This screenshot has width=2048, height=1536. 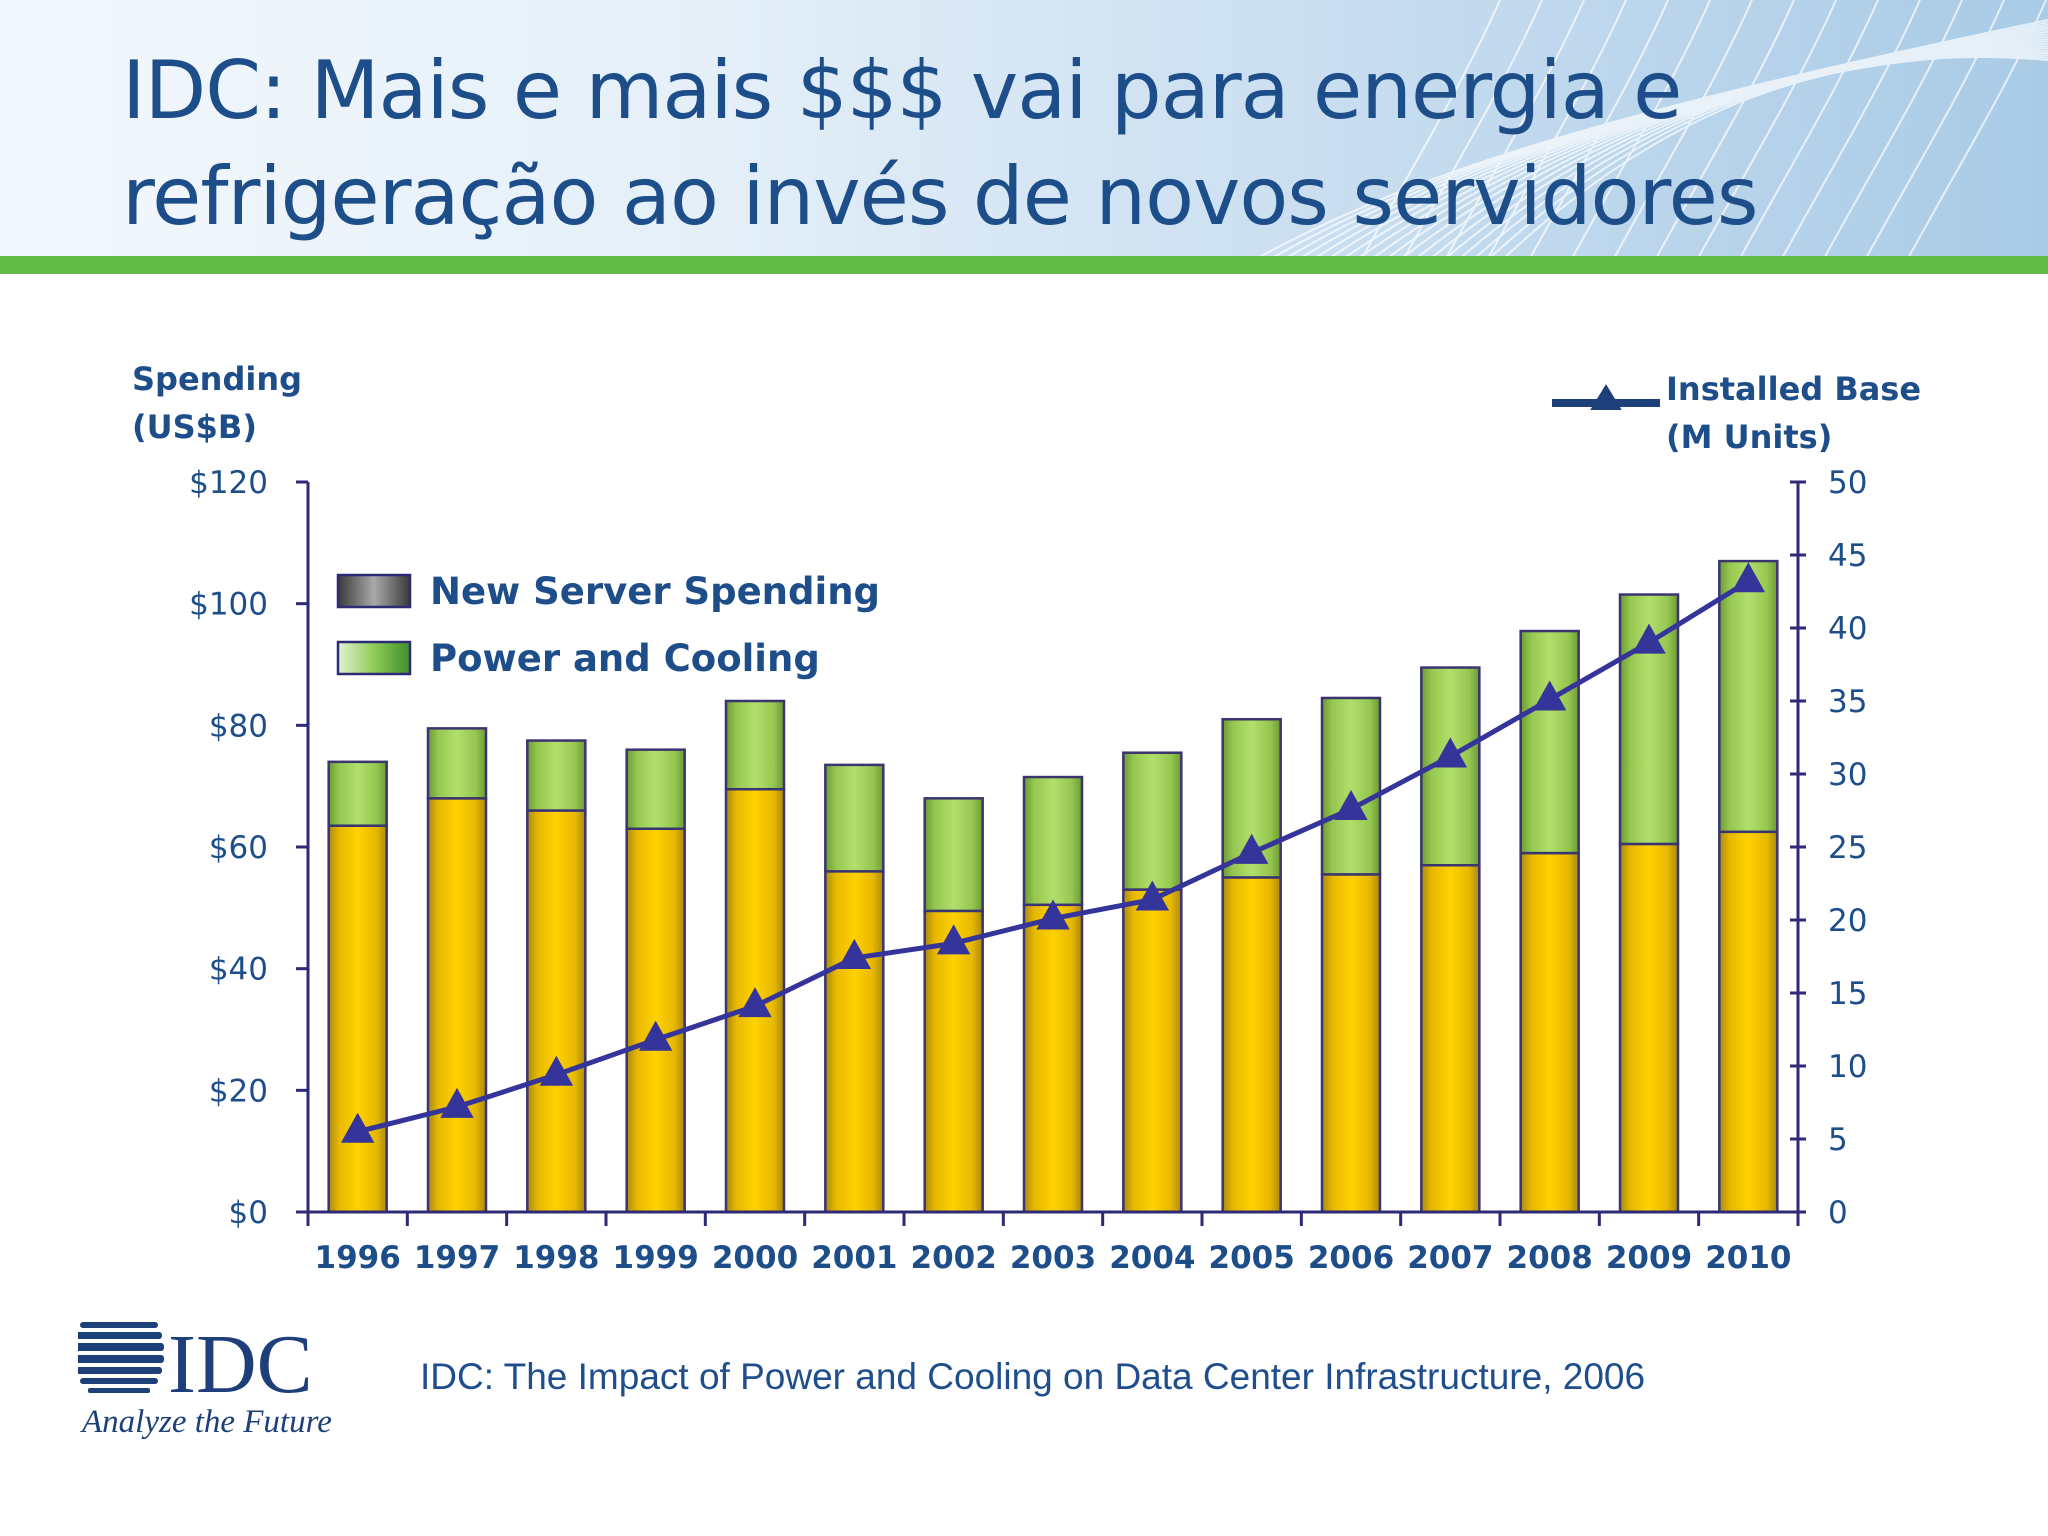 I want to click on bar-power-cooling-2005, so click(x=1251, y=798).